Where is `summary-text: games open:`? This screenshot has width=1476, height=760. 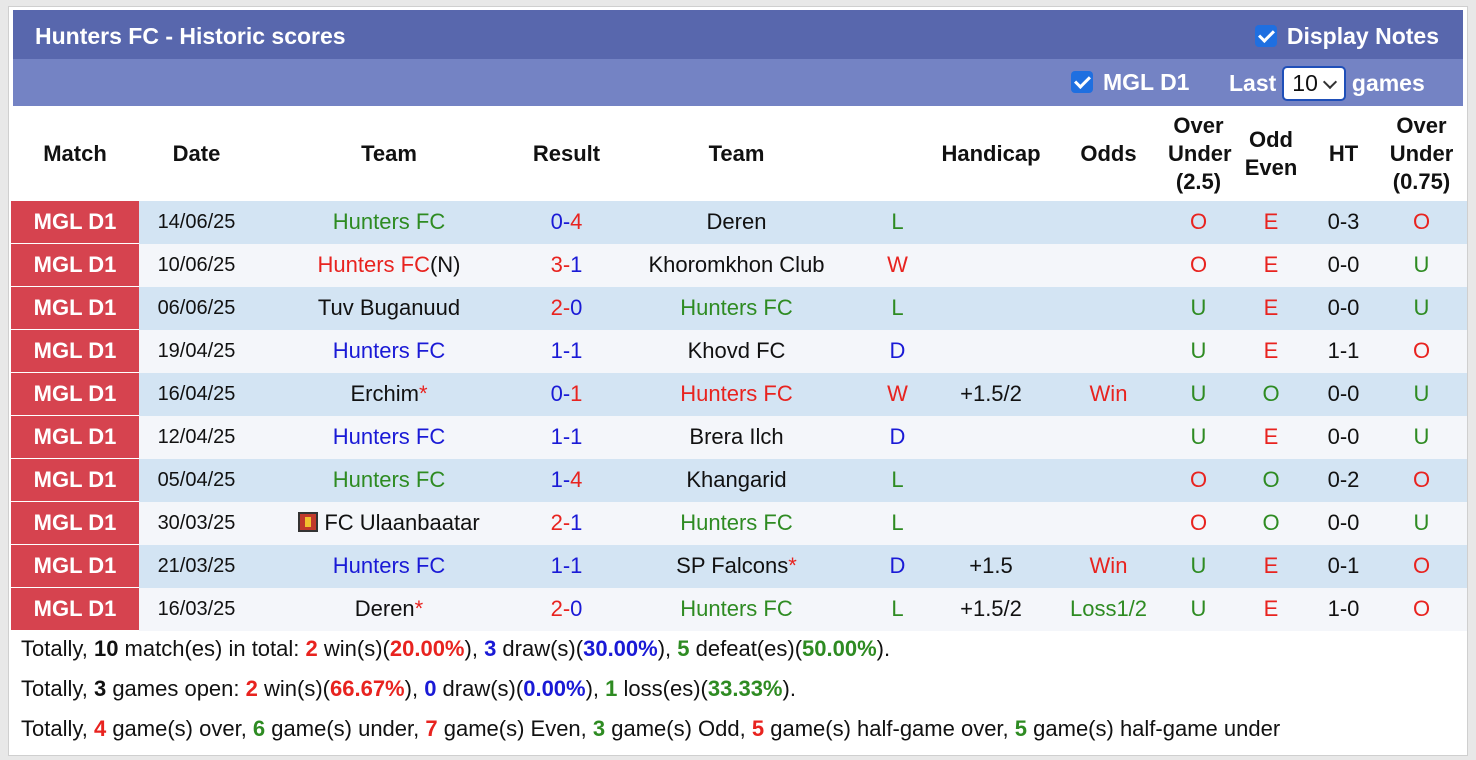
summary-text: games open: is located at coordinates (176, 688).